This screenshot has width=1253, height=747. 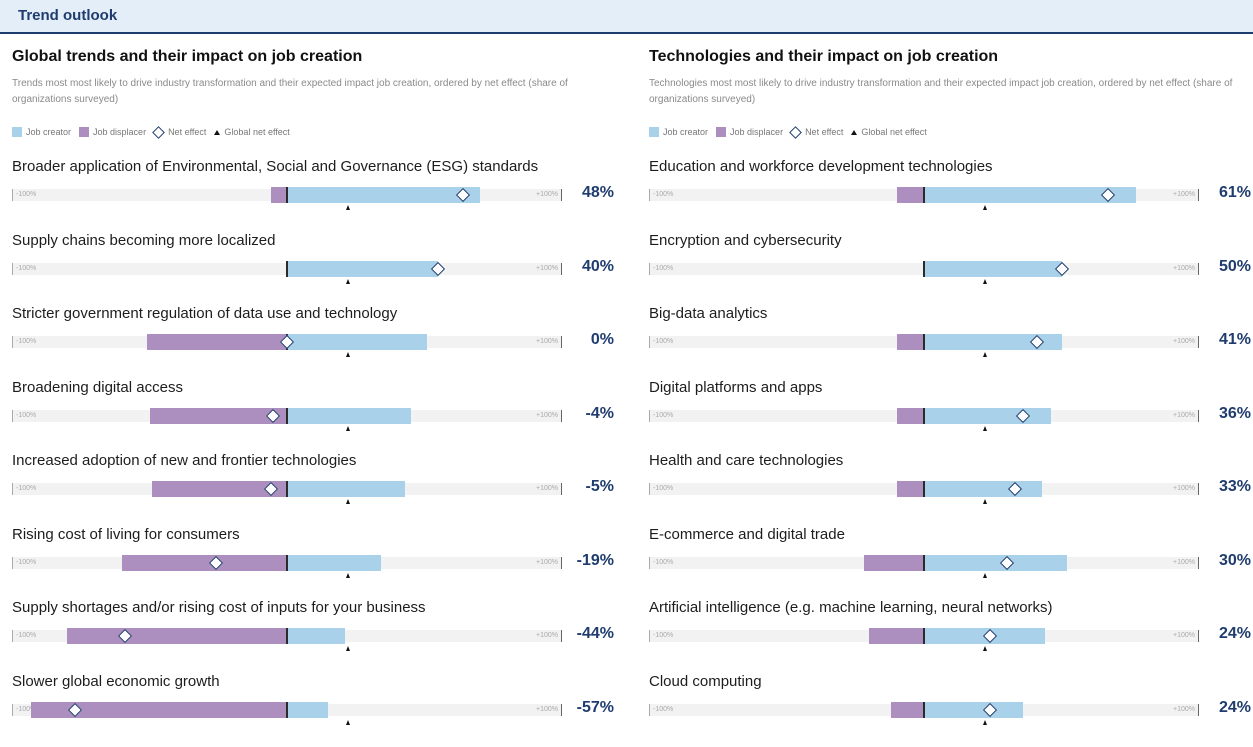 I want to click on net-effect-value: -4%, so click(x=599, y=413).